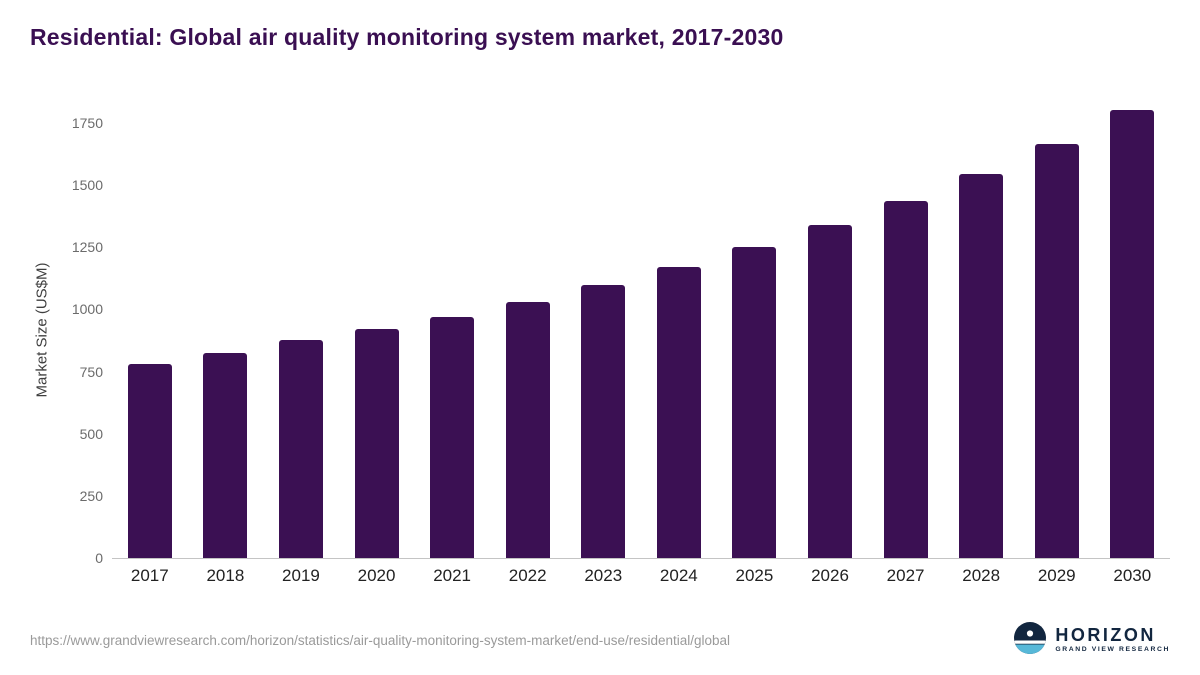 The image size is (1200, 675). I want to click on x-tick-label-2030: 2030, so click(1132, 575).